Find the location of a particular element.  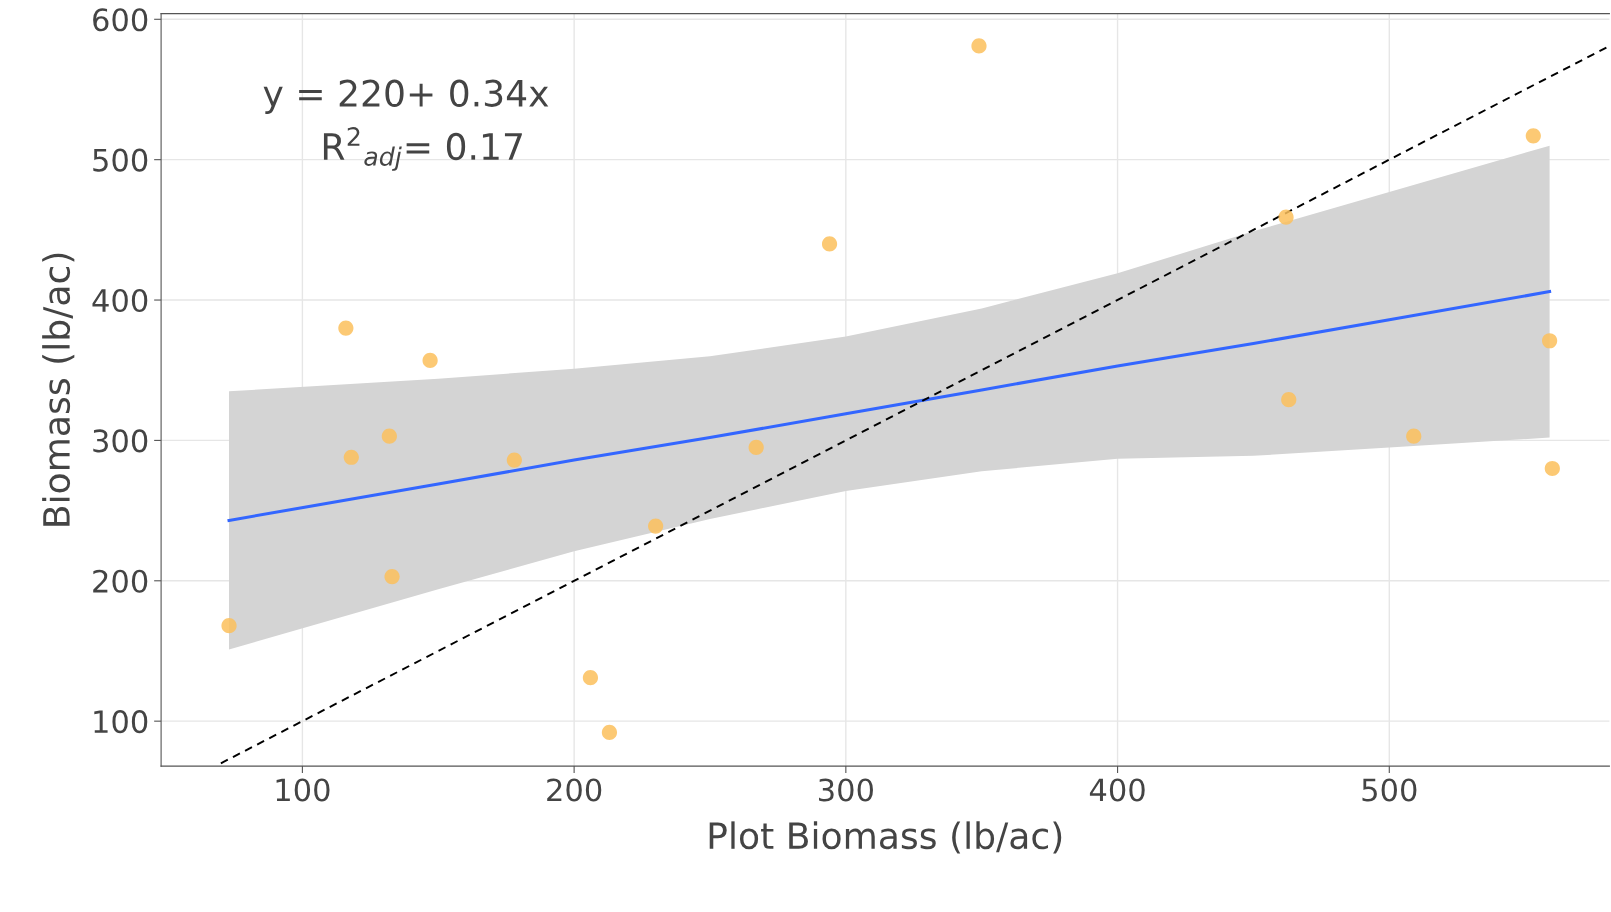

y-tick-label: 100 is located at coordinates (121, 722).